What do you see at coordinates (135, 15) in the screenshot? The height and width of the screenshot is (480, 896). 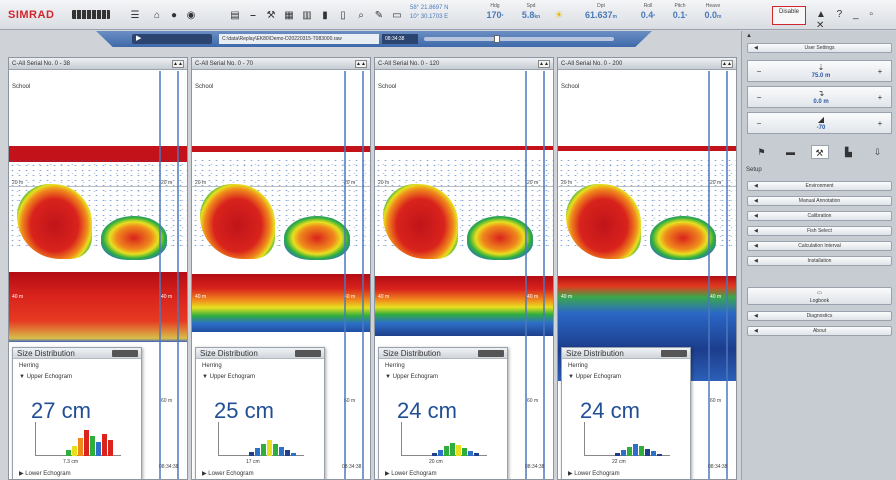 I see `menu-icon: ☰` at bounding box center [135, 15].